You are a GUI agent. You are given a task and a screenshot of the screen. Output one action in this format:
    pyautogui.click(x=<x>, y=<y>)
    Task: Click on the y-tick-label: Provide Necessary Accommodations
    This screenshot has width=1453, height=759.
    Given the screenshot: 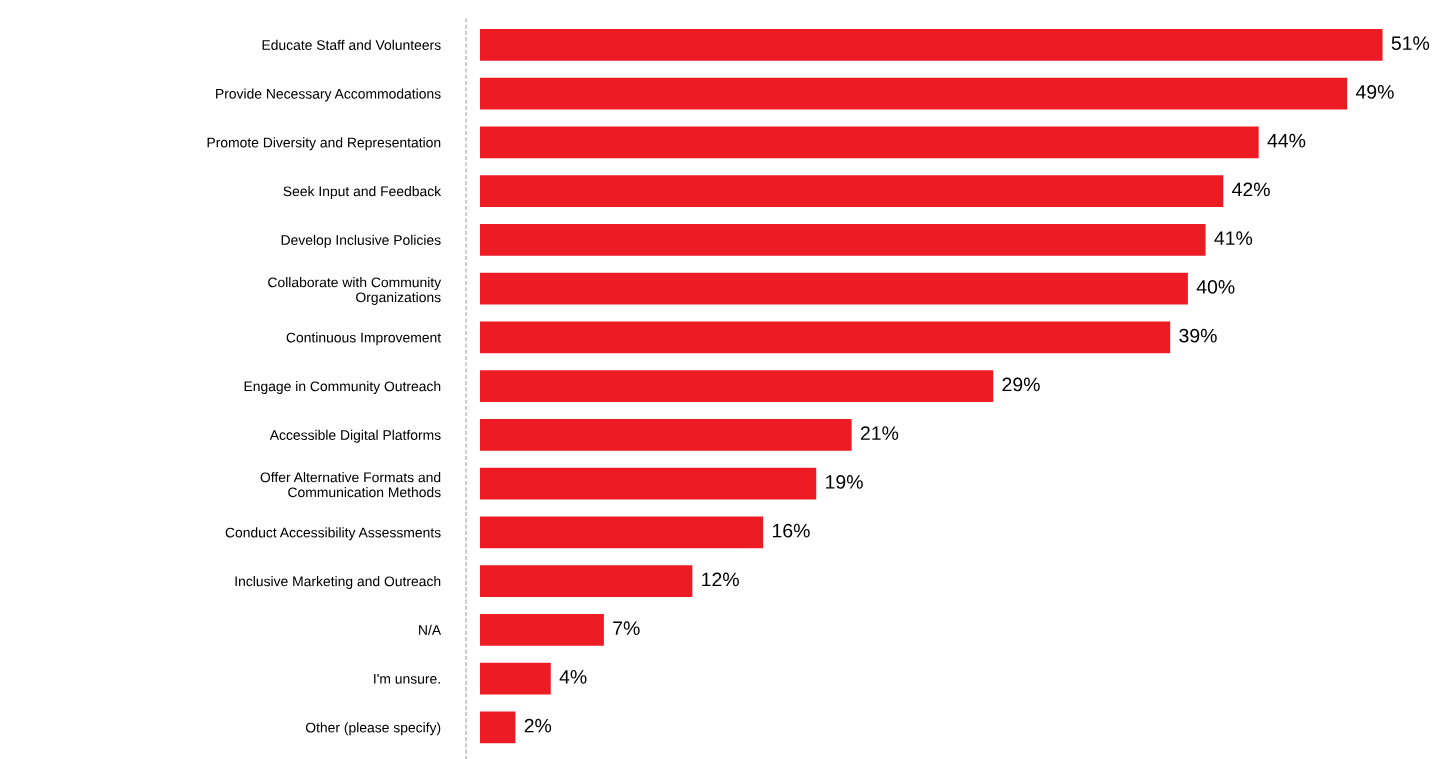 What is the action you would take?
    pyautogui.click(x=328, y=95)
    